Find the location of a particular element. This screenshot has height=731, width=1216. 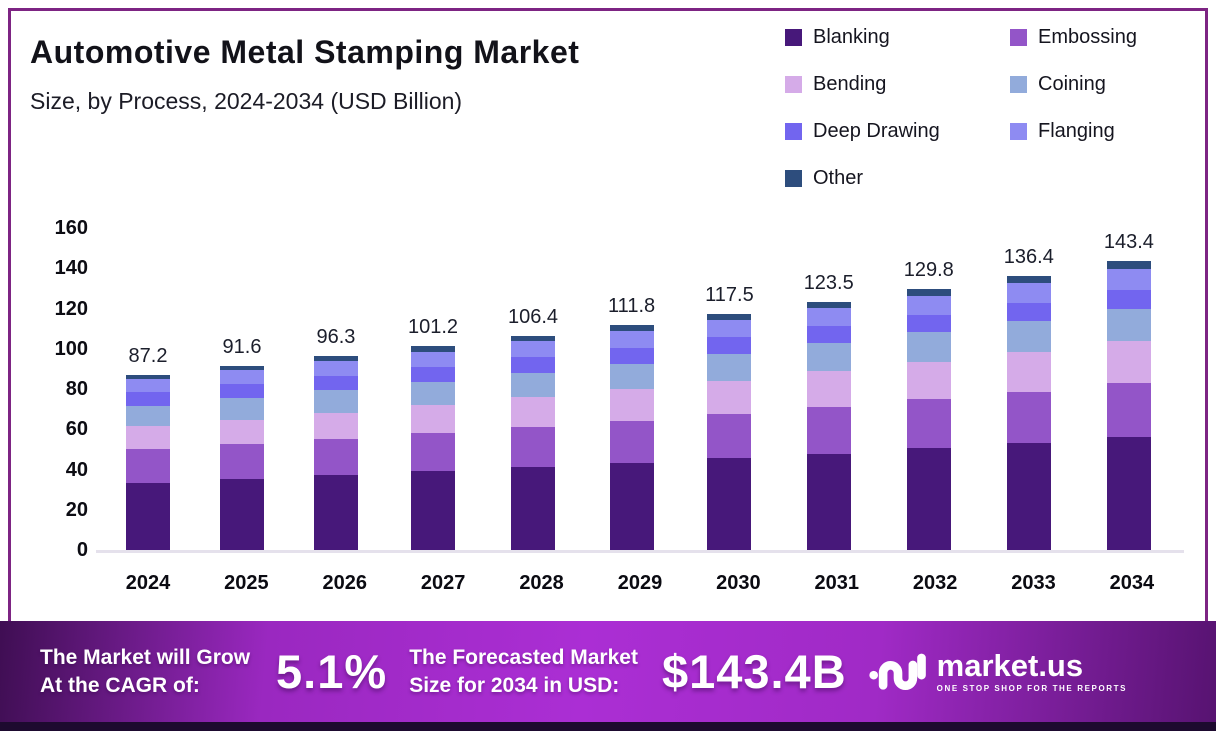

legend-item-other: Other is located at coordinates (897, 178).